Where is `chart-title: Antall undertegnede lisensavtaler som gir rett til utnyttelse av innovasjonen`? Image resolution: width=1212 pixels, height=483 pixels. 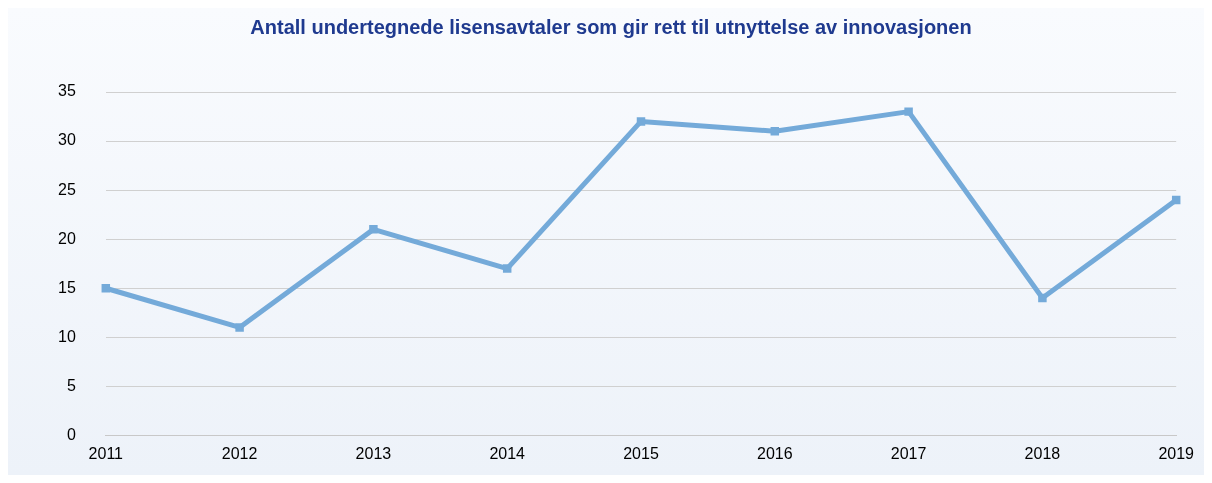 chart-title: Antall undertegnede lisensavtaler som gir rett til utnyttelse av innovasjonen is located at coordinates (611, 26).